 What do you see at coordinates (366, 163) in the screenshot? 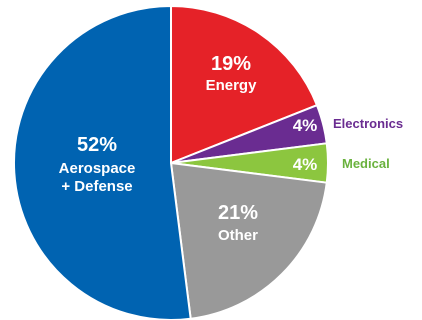
I see `slice-label-medical: Medical` at bounding box center [366, 163].